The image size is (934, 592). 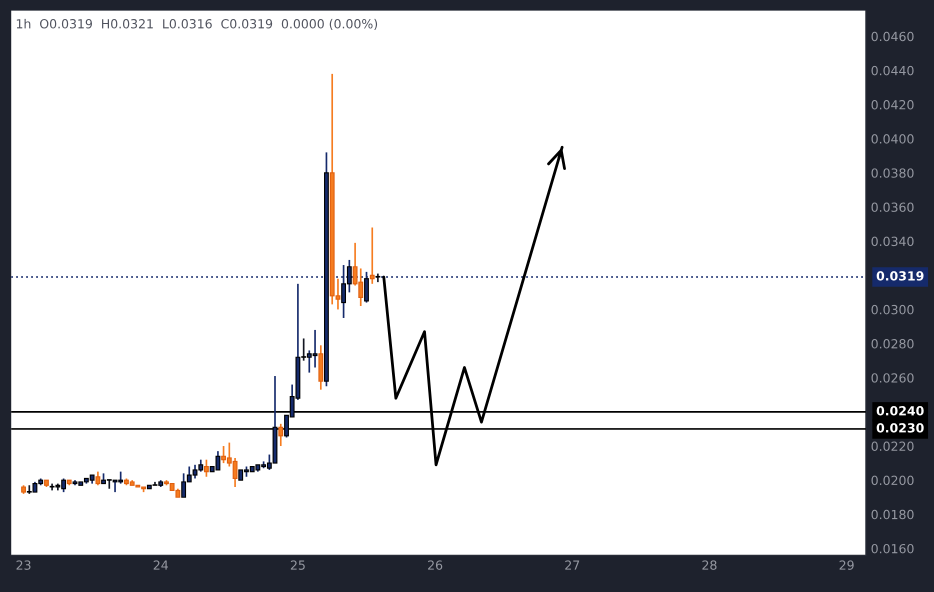 What do you see at coordinates (893, 309) in the screenshot?
I see `y-tick-label: 0.0300` at bounding box center [893, 309].